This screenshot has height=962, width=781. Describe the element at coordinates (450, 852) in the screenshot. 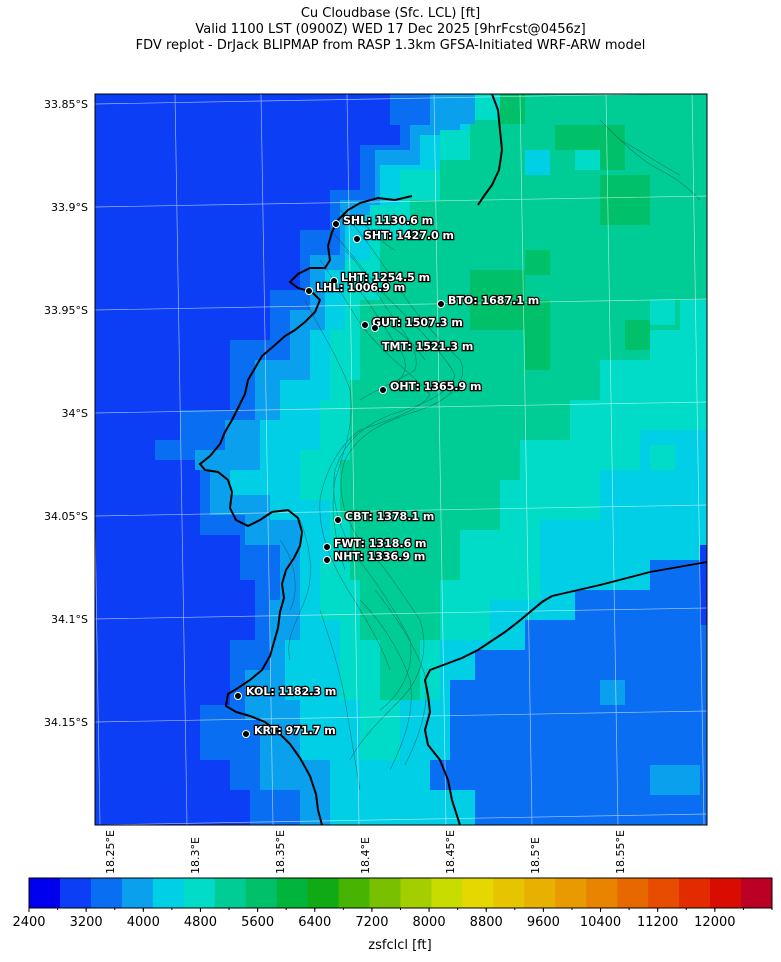

I see `lon-label: 18.45°E` at that location.